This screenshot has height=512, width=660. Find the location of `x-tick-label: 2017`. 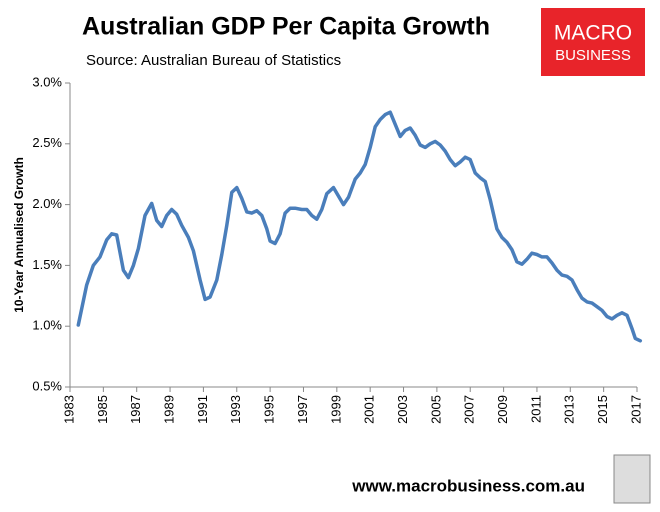

x-tick-label: 2017 is located at coordinates (635, 409).